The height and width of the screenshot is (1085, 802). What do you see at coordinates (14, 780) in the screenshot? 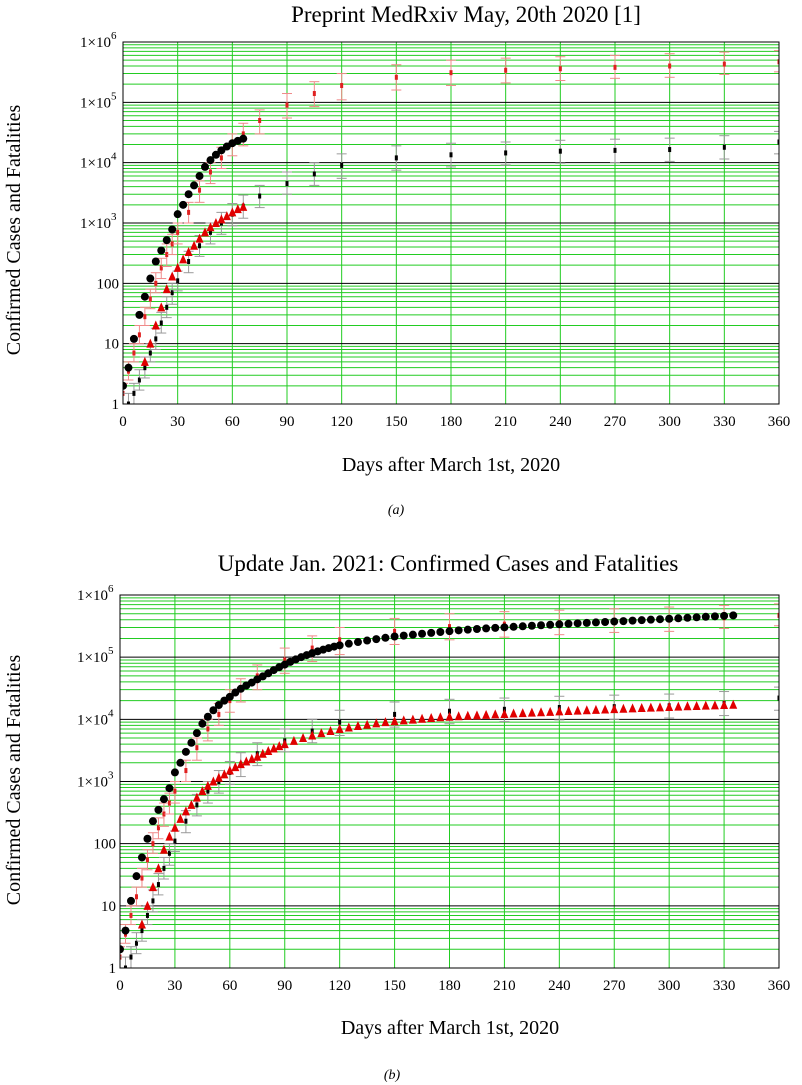
I see `y-axis-label: Confirmed Cases and Fatalities` at bounding box center [14, 780].